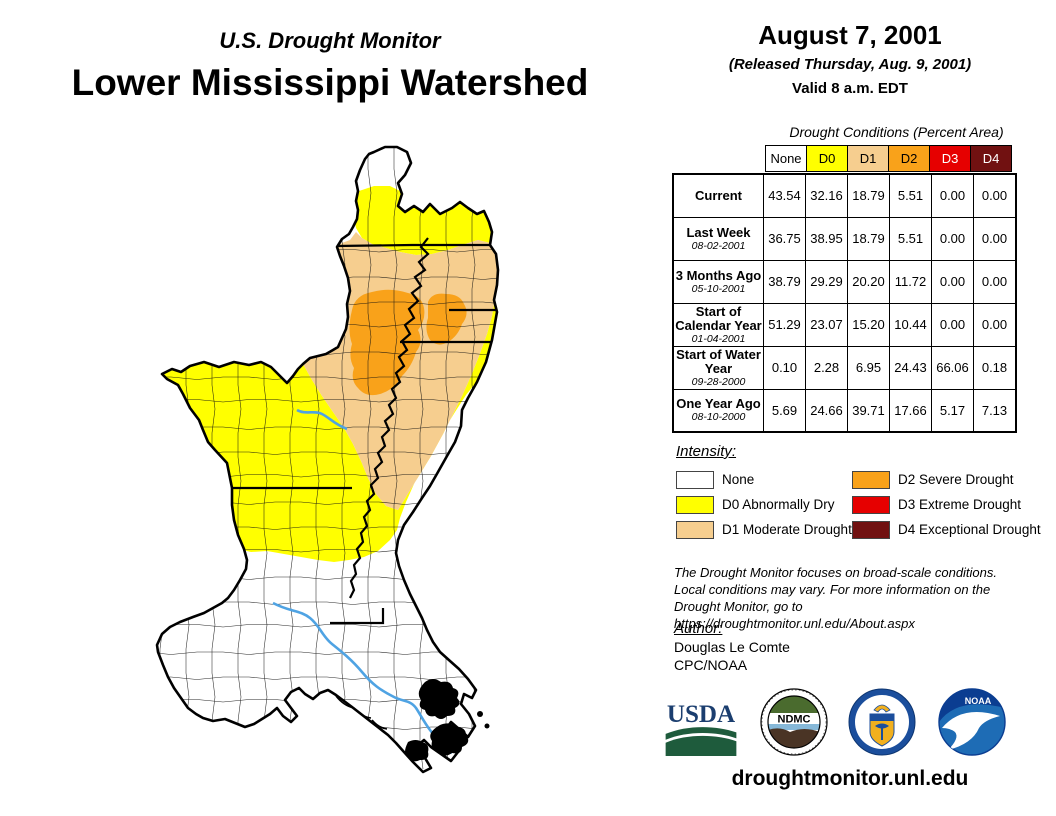 The width and height of the screenshot is (1056, 816). I want to click on column-header-d0: D0, so click(827, 158).